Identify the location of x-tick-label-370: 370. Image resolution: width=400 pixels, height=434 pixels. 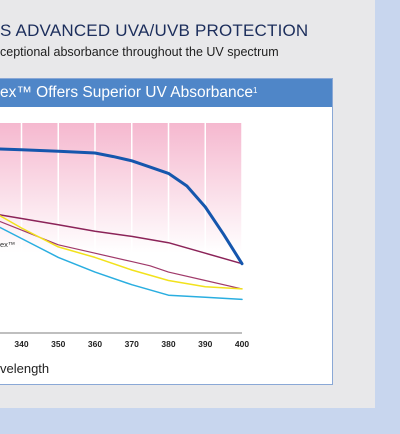
(132, 344).